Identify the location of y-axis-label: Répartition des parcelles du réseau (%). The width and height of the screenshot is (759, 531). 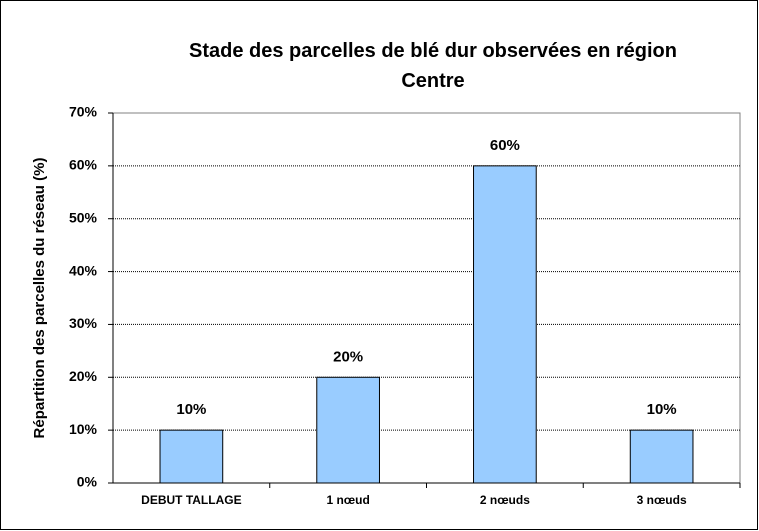
(39, 298).